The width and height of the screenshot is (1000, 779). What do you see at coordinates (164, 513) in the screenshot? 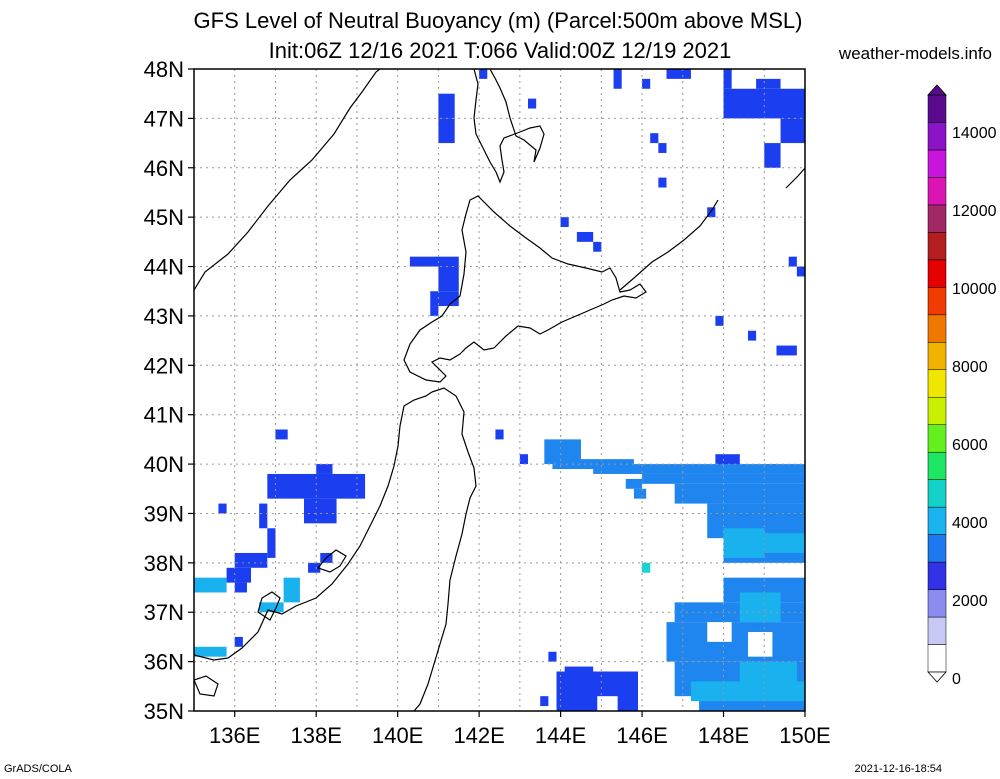
I see `lat-label: 39N` at bounding box center [164, 513].